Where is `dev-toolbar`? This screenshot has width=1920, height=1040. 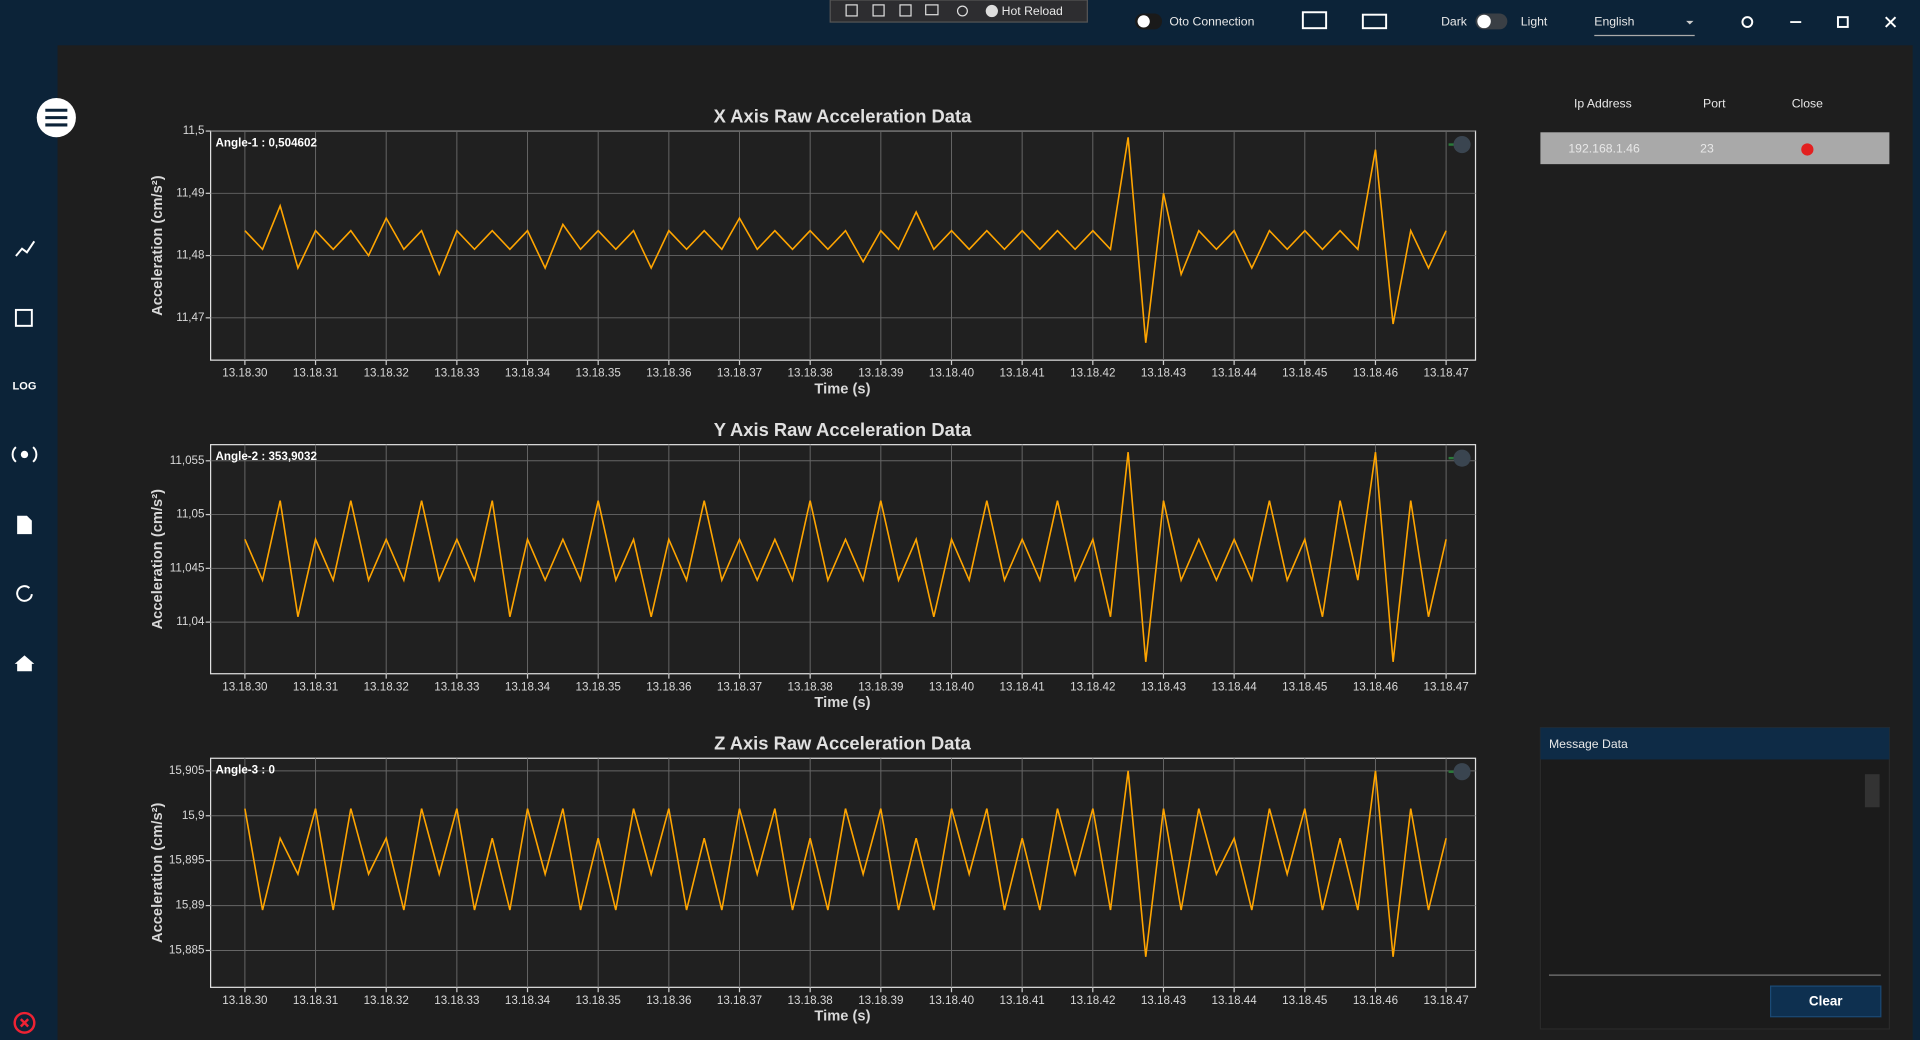 dev-toolbar is located at coordinates (958, 11).